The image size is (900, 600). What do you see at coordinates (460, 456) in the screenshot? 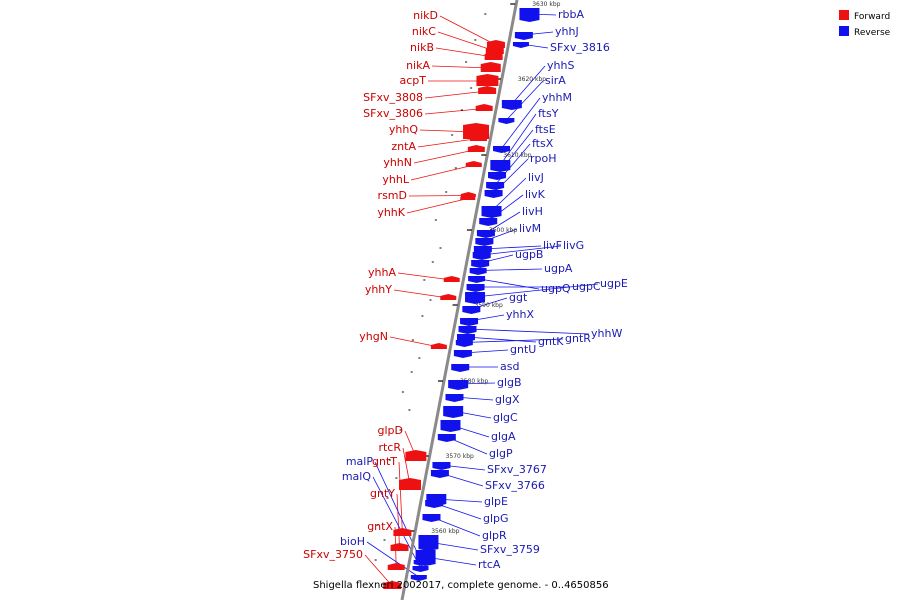
I see `tick-label: 3570 kbp` at bounding box center [460, 456].